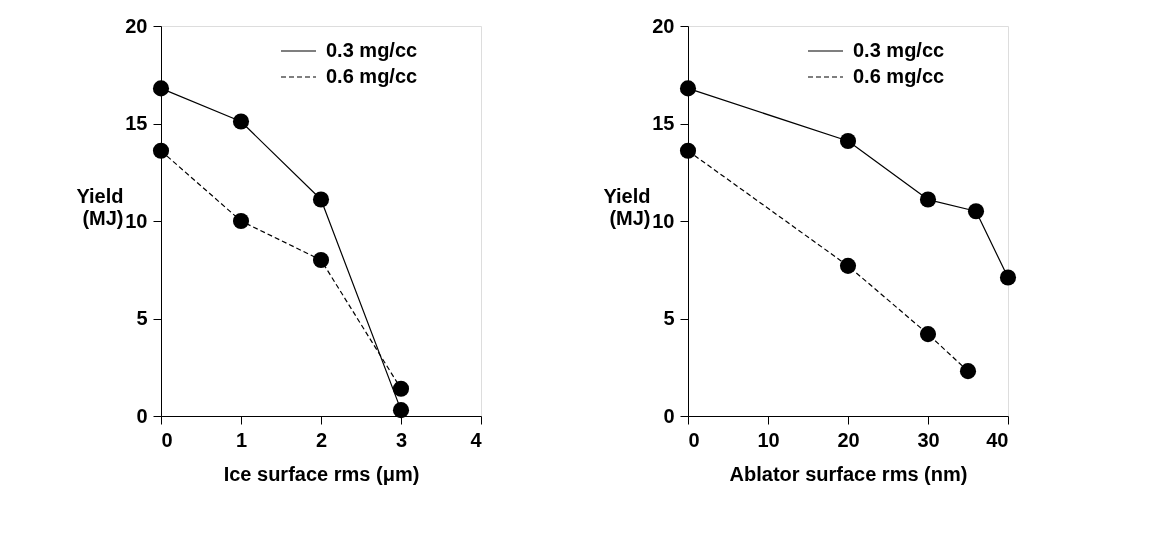  Describe the element at coordinates (401, 439) in the screenshot. I see `x-tick-label: 3` at that location.